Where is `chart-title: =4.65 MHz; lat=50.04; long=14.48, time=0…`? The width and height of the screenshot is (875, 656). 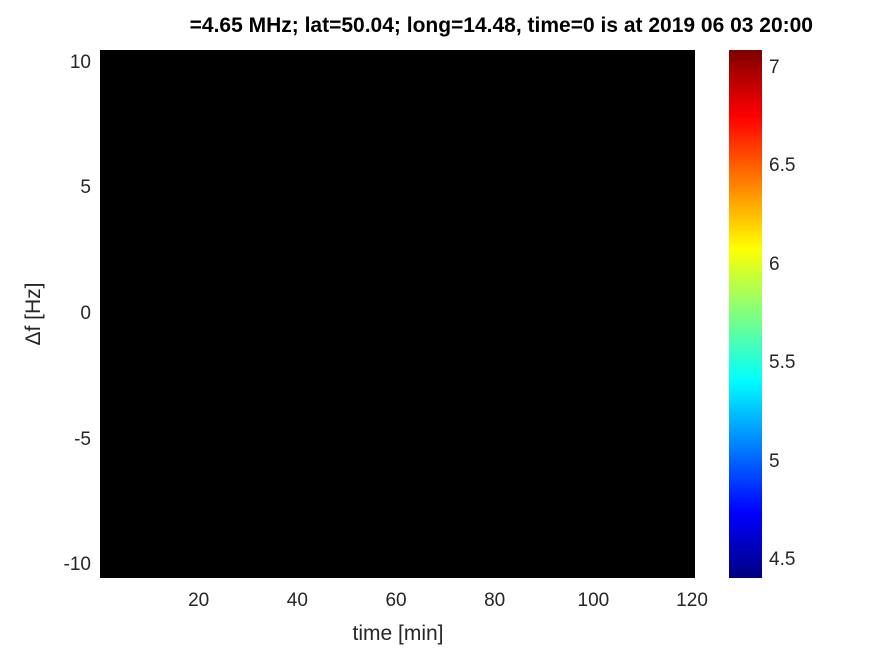 chart-title: =4.65 MHz; lat=50.04; long=14.48, time=0… is located at coordinates (501, 25).